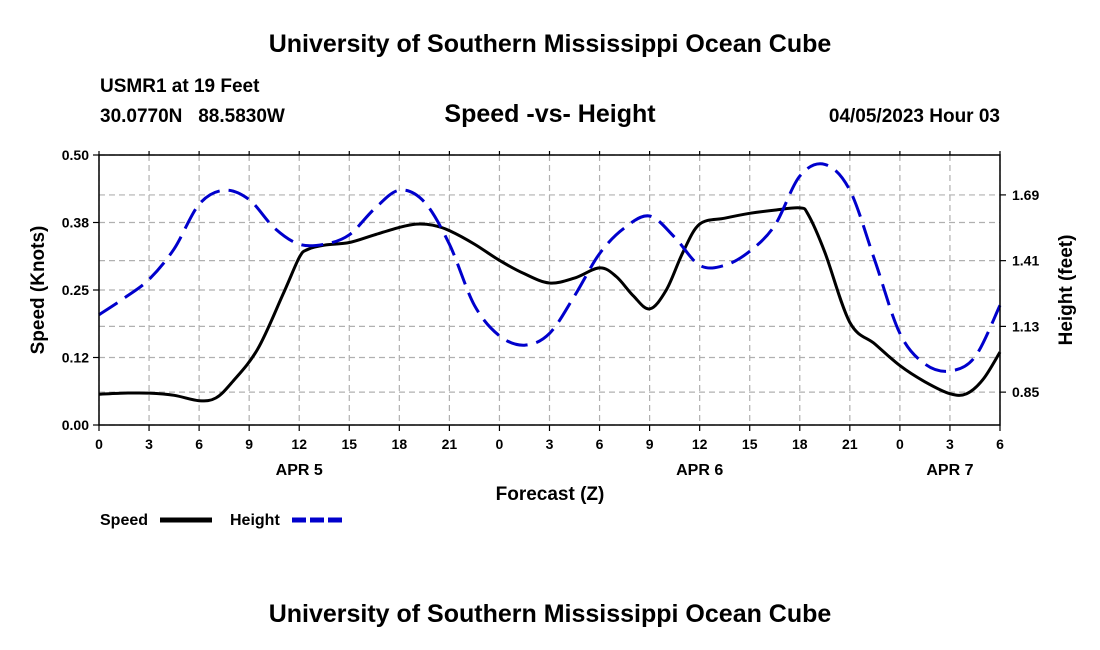 The height and width of the screenshot is (650, 1100). What do you see at coordinates (38, 290) in the screenshot?
I see `y-axis-title: Speed (Knots)` at bounding box center [38, 290].